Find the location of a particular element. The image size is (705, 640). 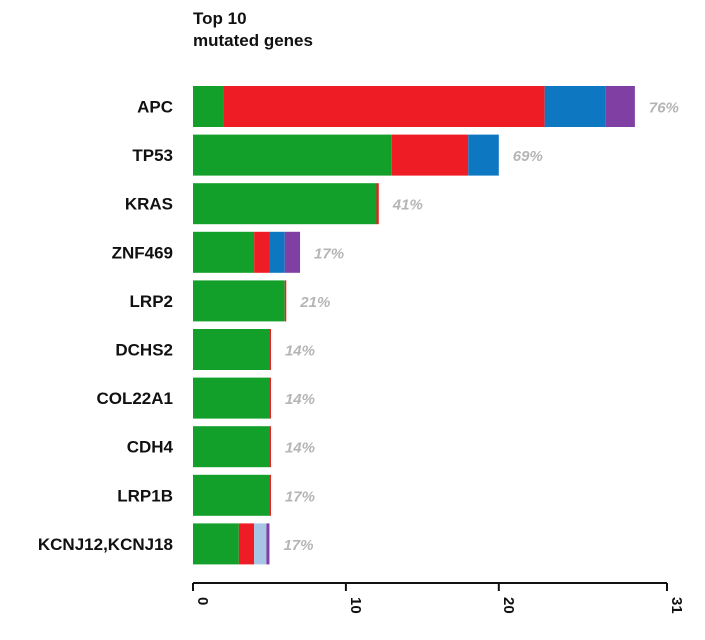

gene-label-tp53: TP53 is located at coordinates (152, 155).